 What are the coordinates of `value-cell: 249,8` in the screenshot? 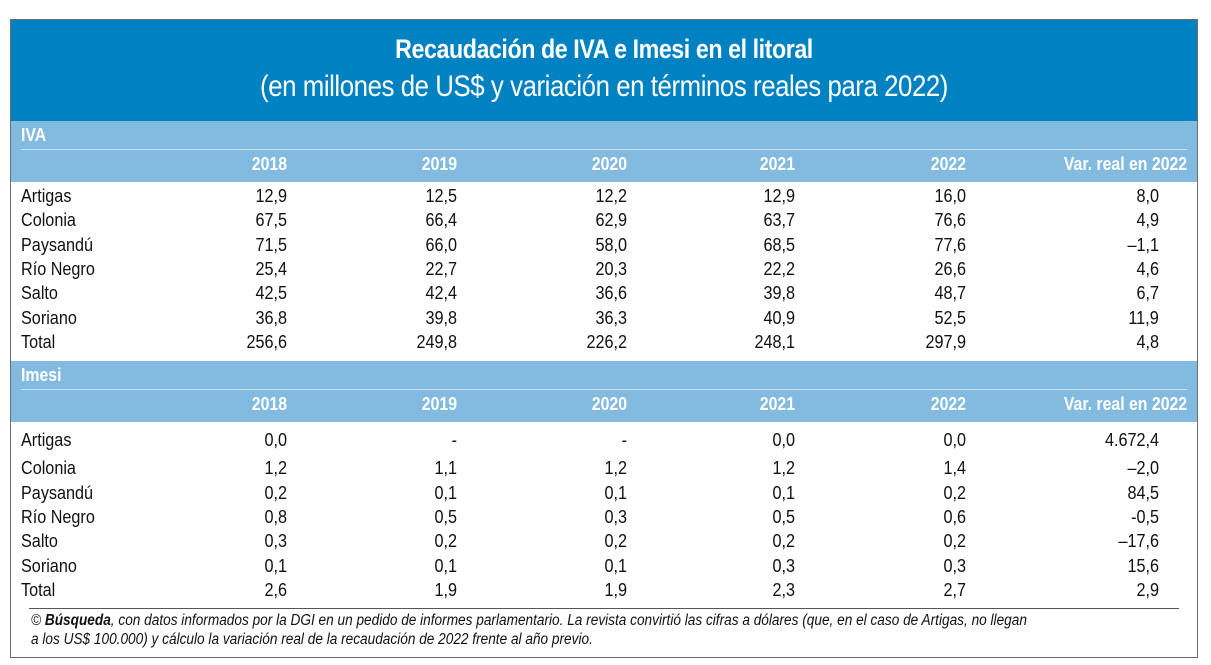 It's located at (436, 341).